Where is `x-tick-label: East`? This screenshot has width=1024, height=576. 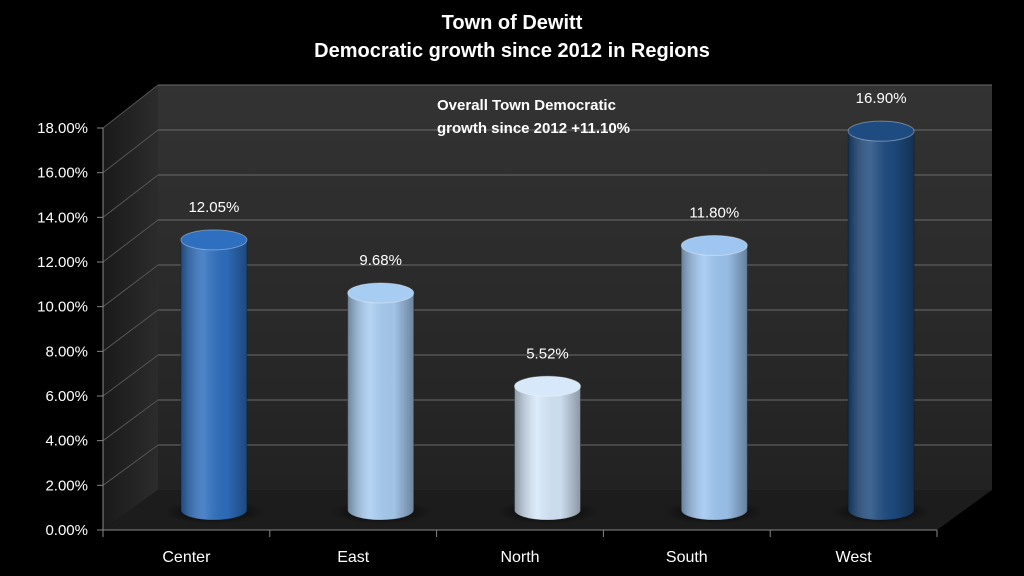
x-tick-label: East is located at coordinates (353, 557).